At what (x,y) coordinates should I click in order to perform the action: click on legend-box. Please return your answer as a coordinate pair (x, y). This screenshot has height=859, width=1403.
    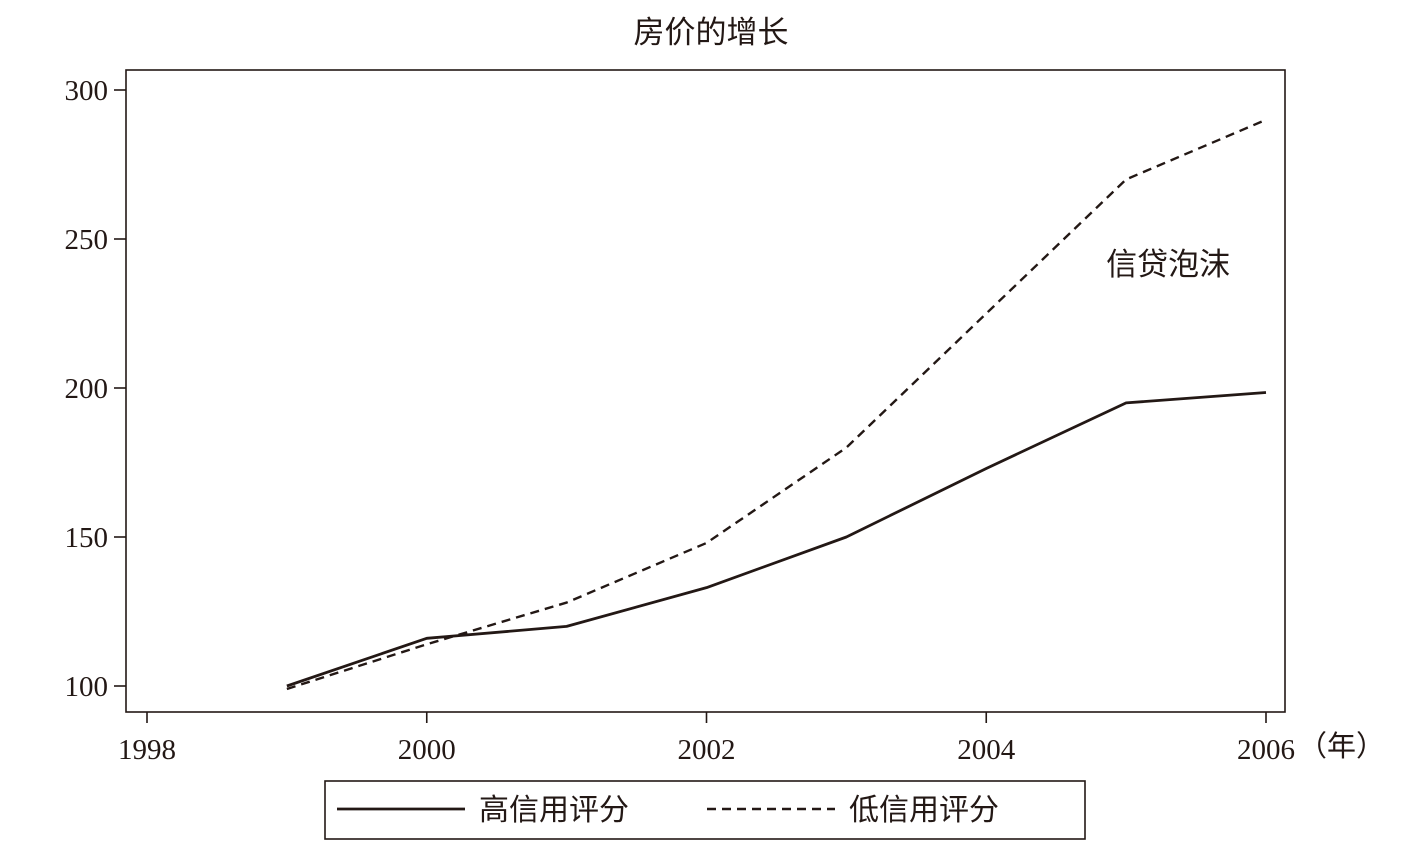
    Looking at the image, I should click on (705, 810).